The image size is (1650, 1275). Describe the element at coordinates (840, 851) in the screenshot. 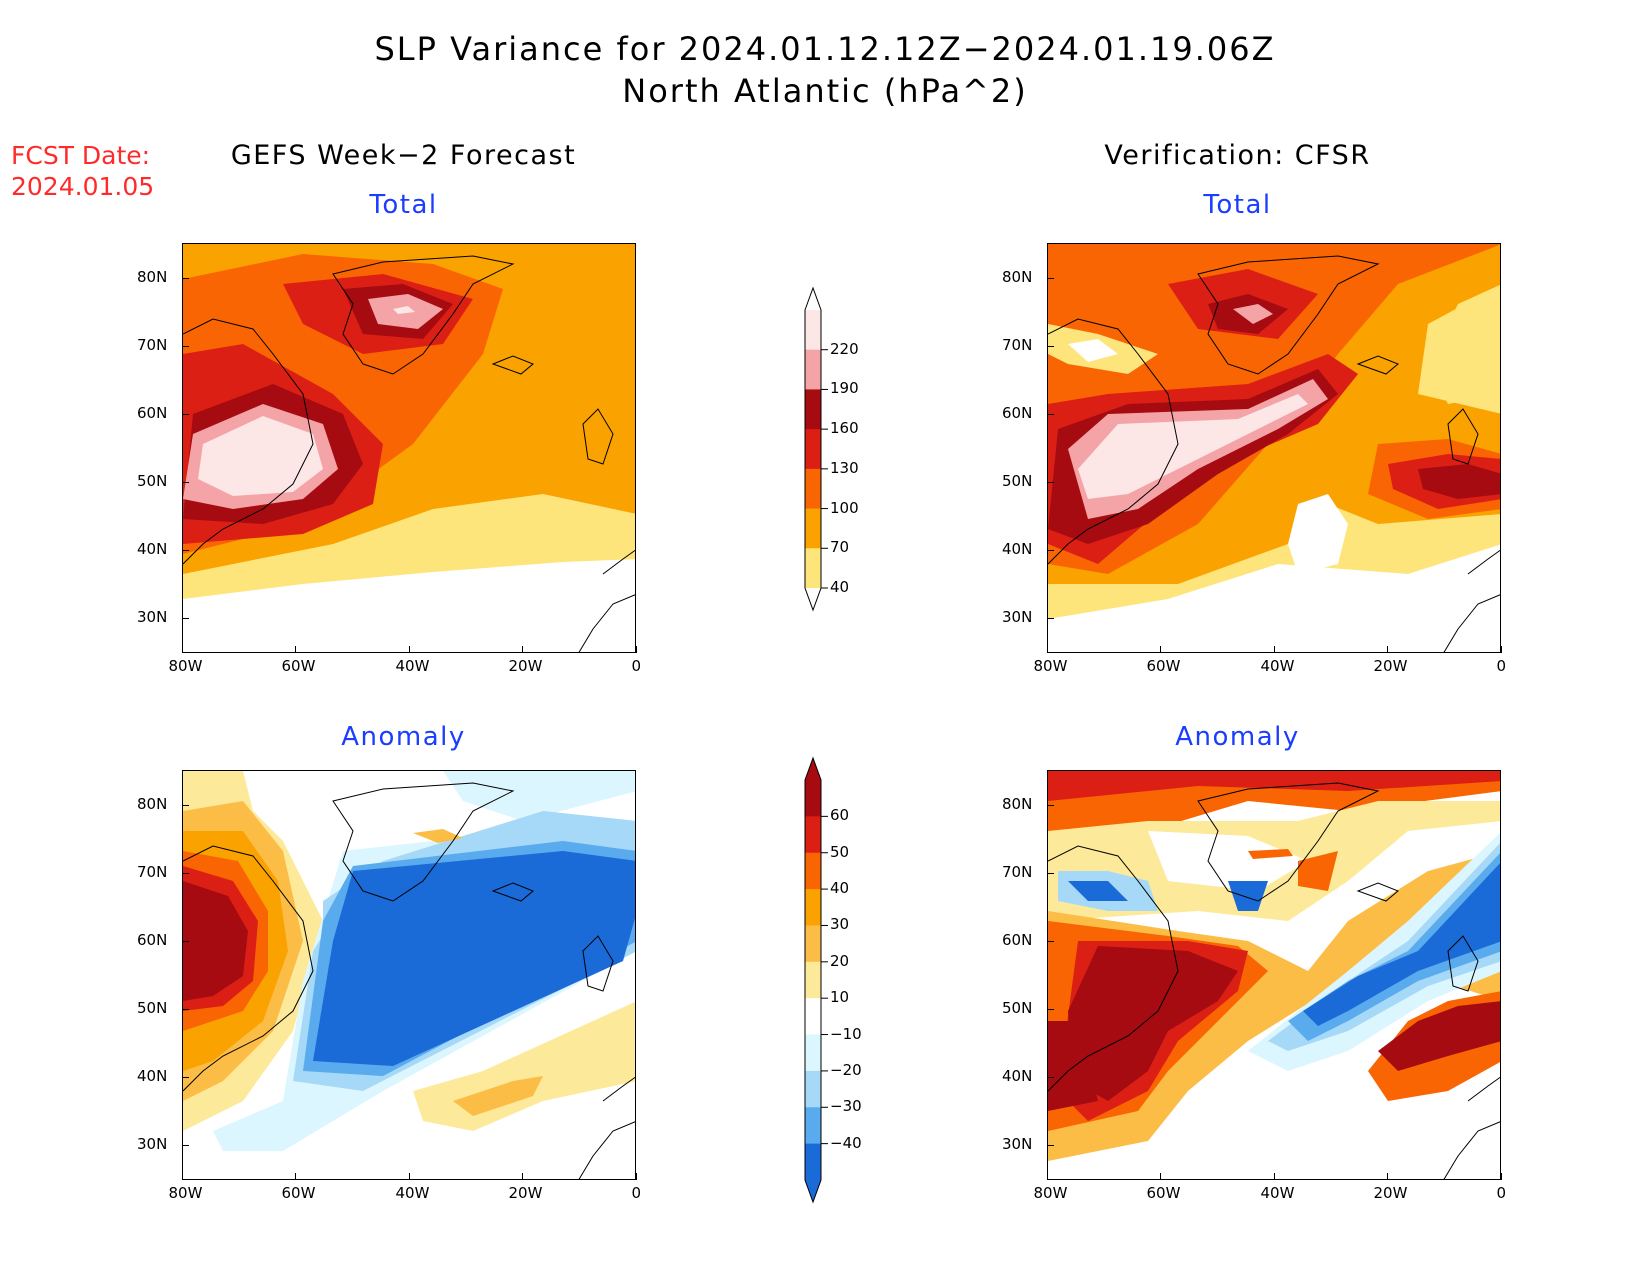

I see `colorbar-level-label: 50` at that location.